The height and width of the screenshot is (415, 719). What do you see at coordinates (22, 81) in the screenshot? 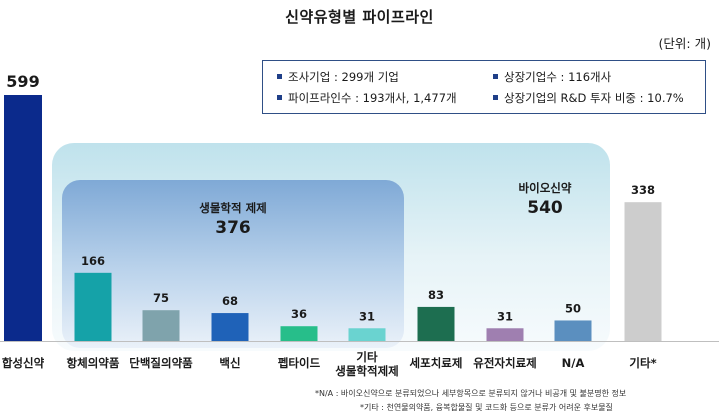
I see `data-label: 599` at bounding box center [22, 81].